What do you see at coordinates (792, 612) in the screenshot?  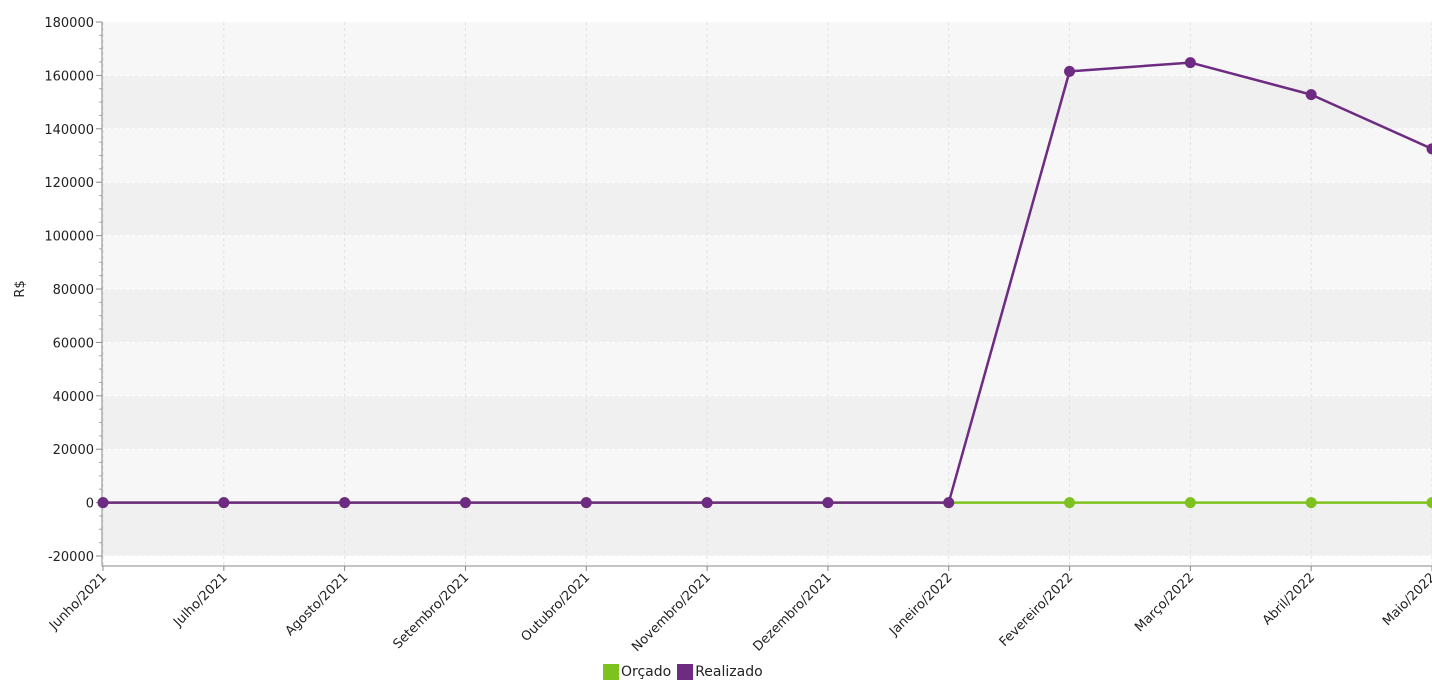 I see `x-tick-label: Dezembro/2021` at bounding box center [792, 612].